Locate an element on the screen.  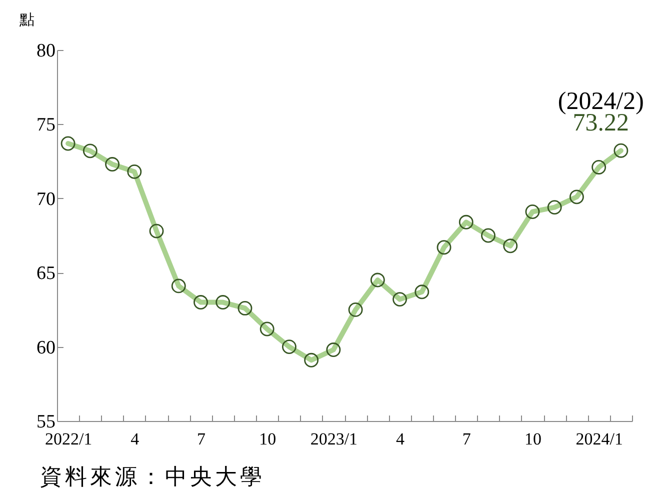
x-tick-label: 2022/1 is located at coordinates (68, 439).